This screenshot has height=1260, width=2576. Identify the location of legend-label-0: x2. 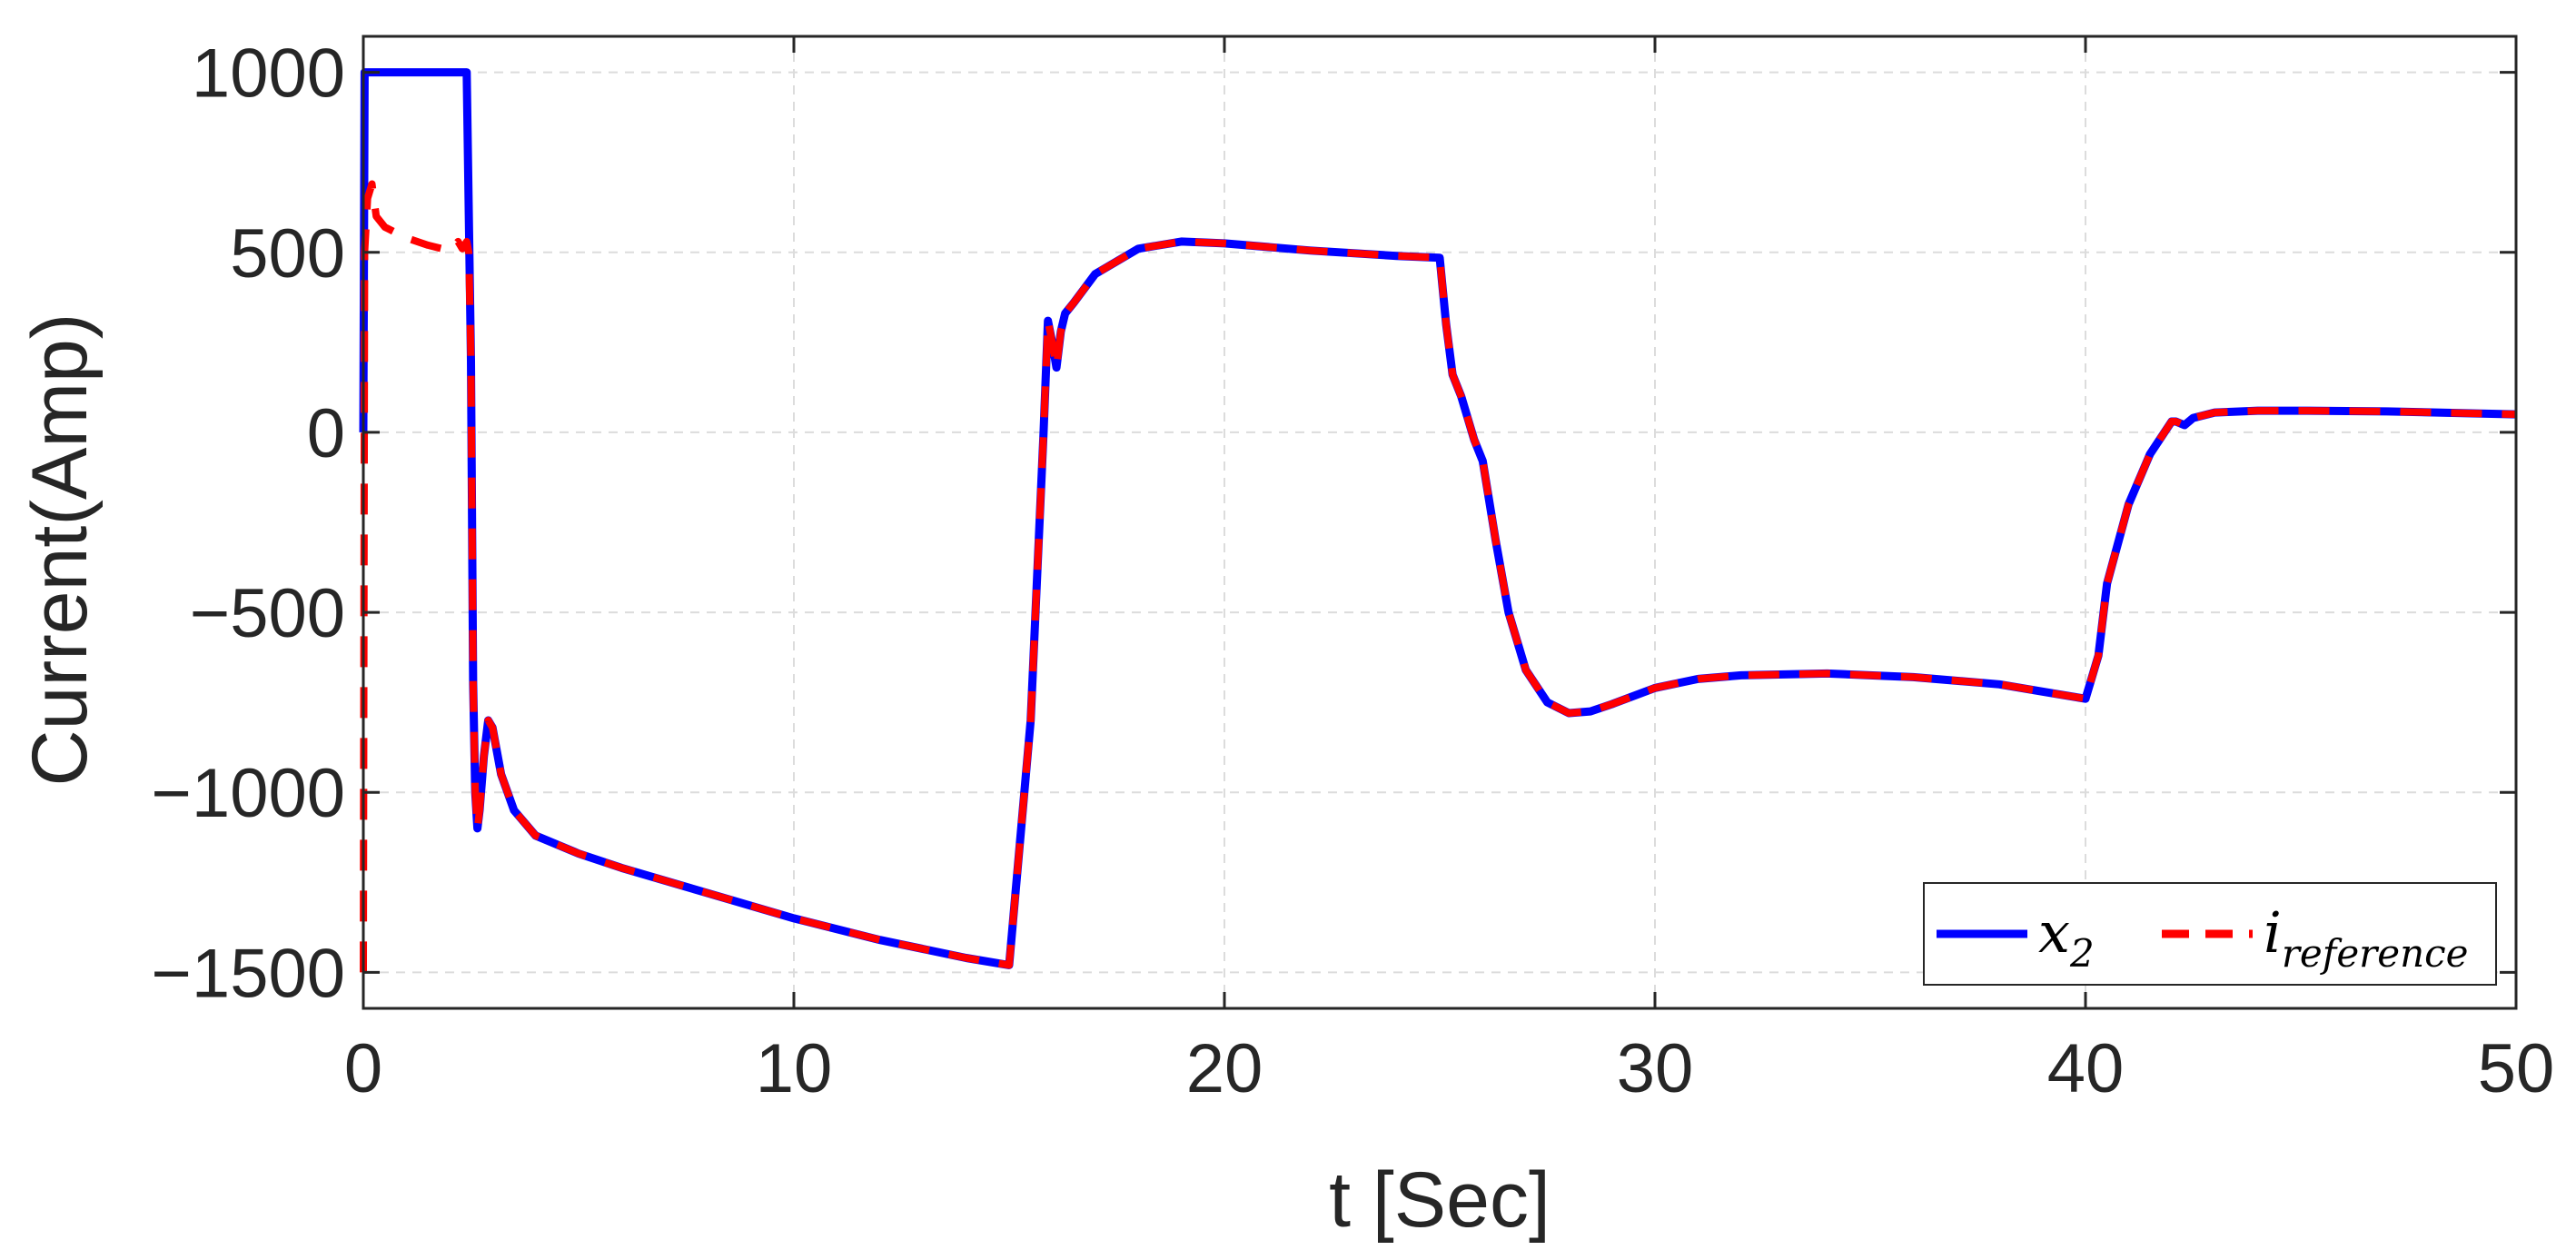
(2066, 937).